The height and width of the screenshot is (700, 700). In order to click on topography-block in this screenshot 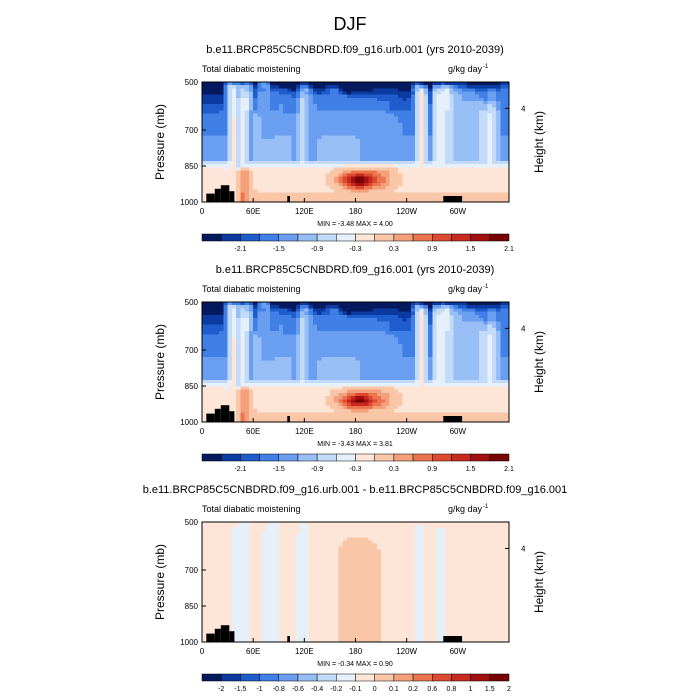, I will do `click(232, 196)`.